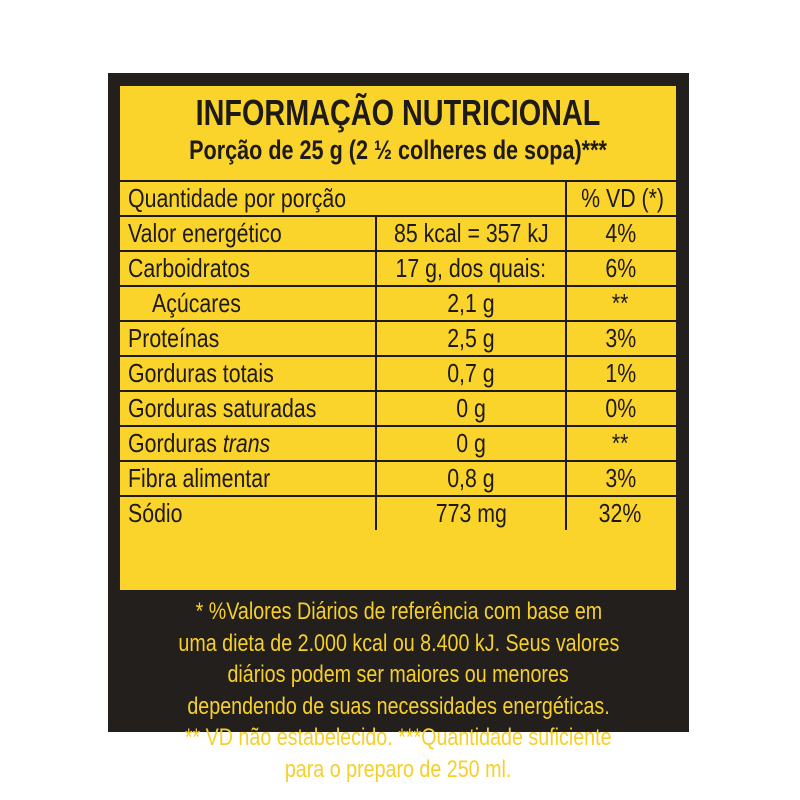  I want to click on table-row: Gorduras saturadas 0 g 0%, so click(398, 409).